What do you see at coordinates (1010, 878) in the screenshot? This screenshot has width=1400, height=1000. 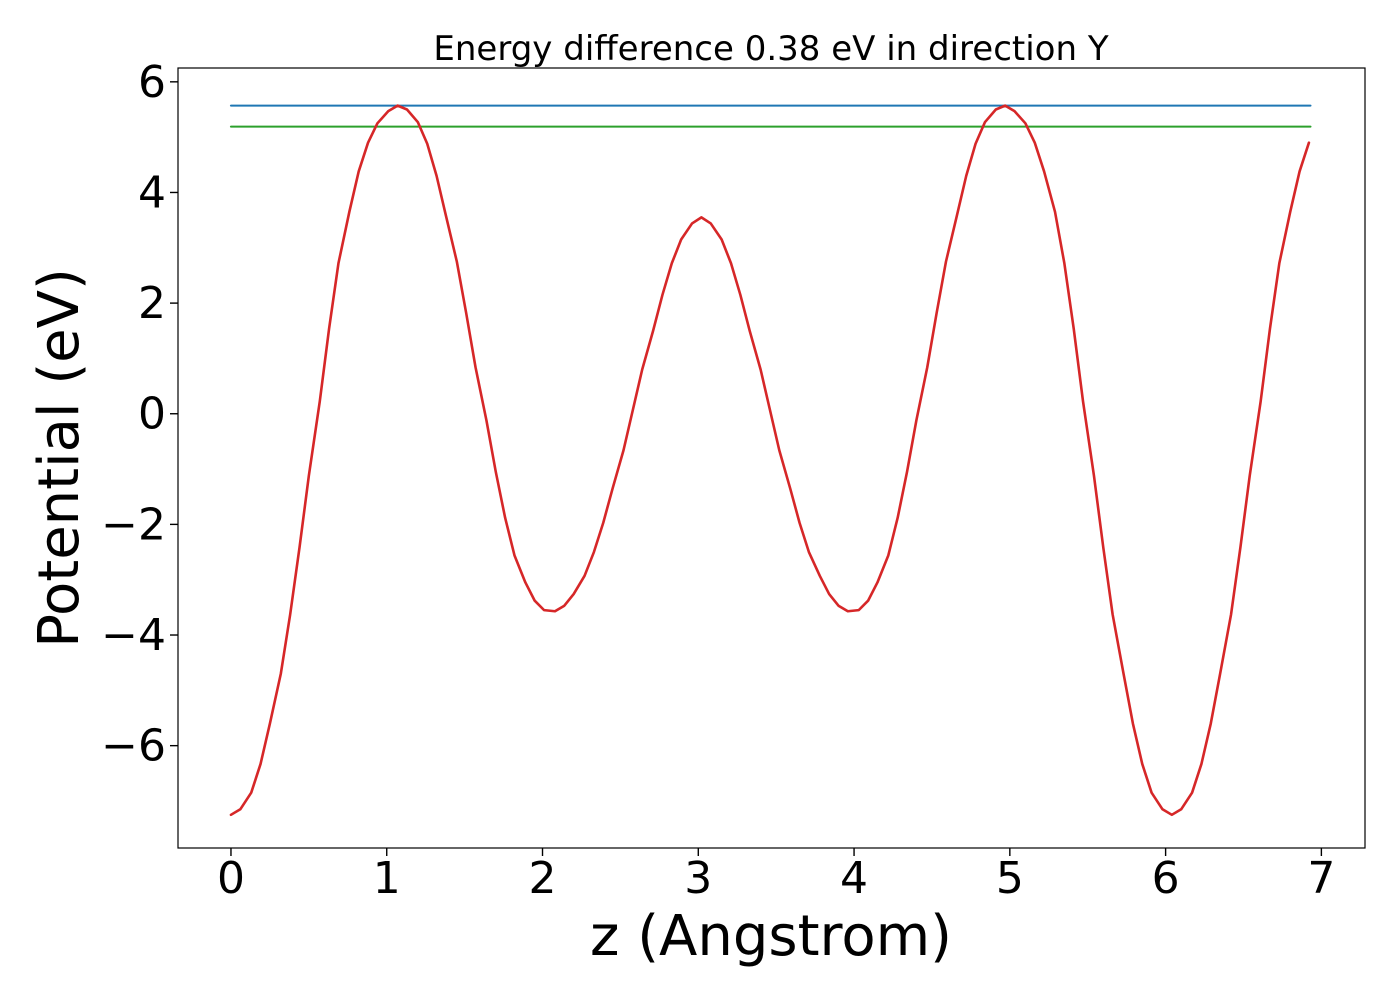 I see `x-tick-label: 5` at bounding box center [1010, 878].